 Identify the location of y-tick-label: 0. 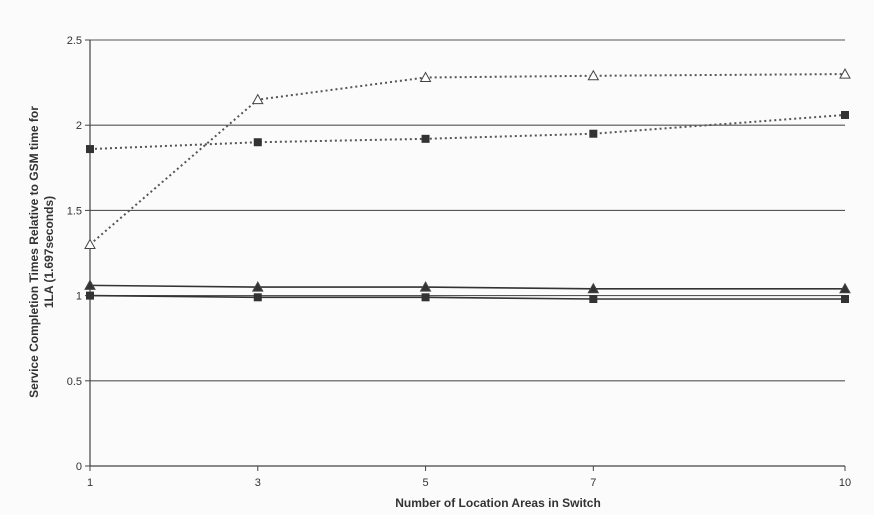
(79, 467).